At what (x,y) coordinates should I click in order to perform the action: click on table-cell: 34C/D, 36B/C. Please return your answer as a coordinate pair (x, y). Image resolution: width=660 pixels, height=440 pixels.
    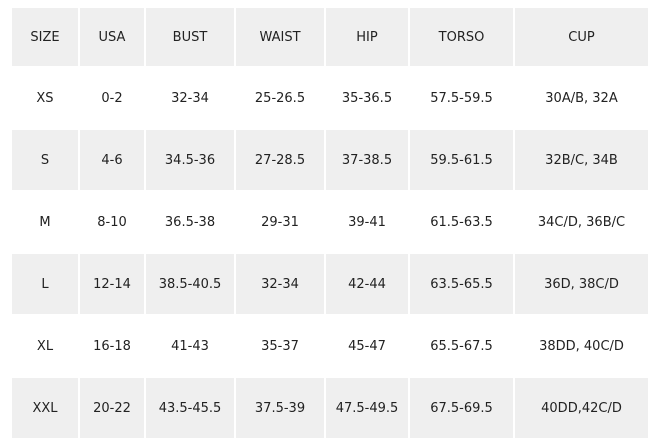
    Looking at the image, I should click on (581, 222).